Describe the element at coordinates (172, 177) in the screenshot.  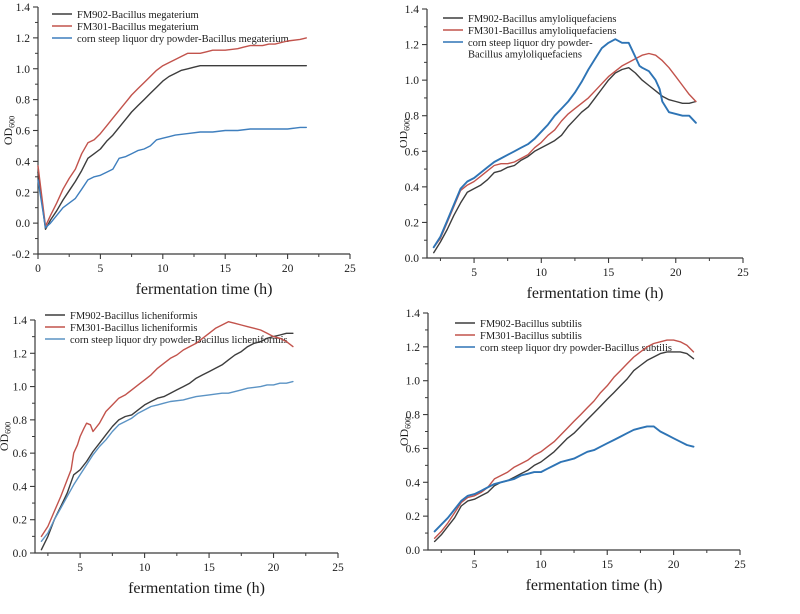
I see `series-line-3-bacillus-megaterium` at that location.